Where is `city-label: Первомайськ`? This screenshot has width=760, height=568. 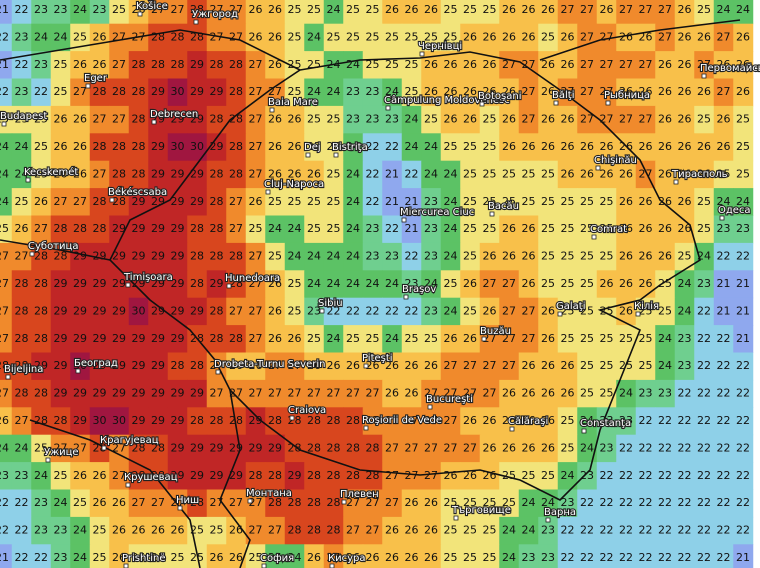
city-label: Первомайськ is located at coordinates (730, 68).